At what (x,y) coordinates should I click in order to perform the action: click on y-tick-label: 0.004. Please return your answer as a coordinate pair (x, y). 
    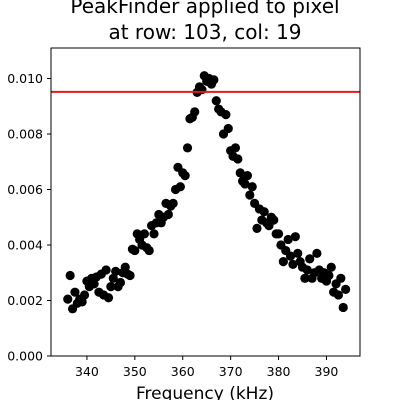
    Looking at the image, I should click on (25, 245).